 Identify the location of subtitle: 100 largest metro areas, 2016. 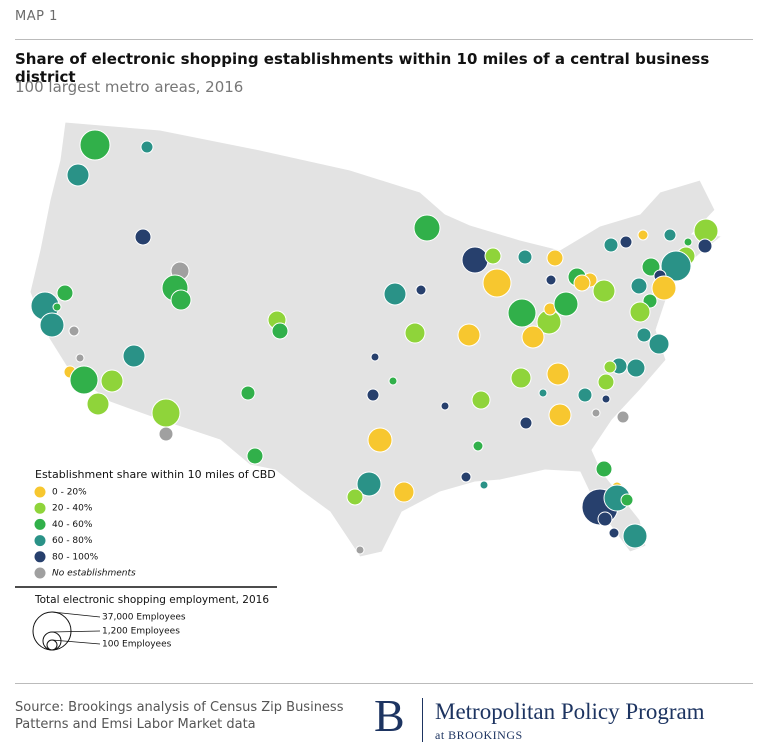
(129, 87).